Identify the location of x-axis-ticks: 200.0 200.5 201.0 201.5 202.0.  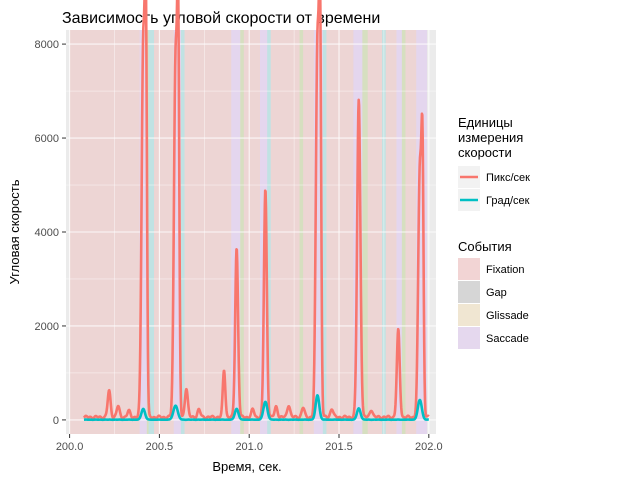
(249, 443).